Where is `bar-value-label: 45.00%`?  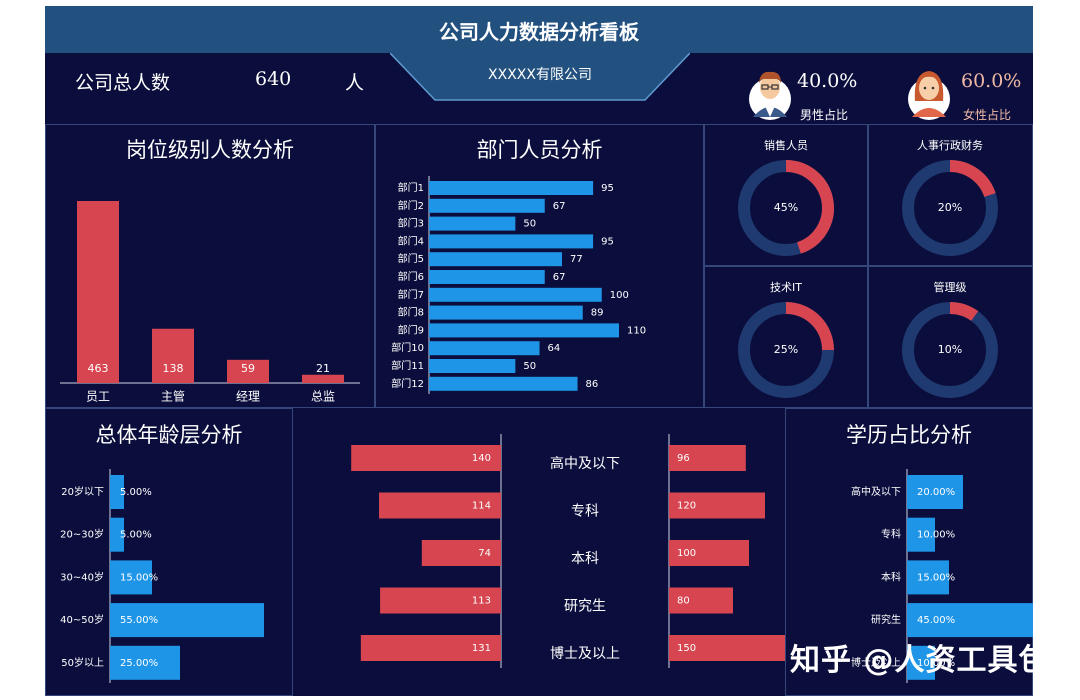
bar-value-label: 45.00% is located at coordinates (936, 620).